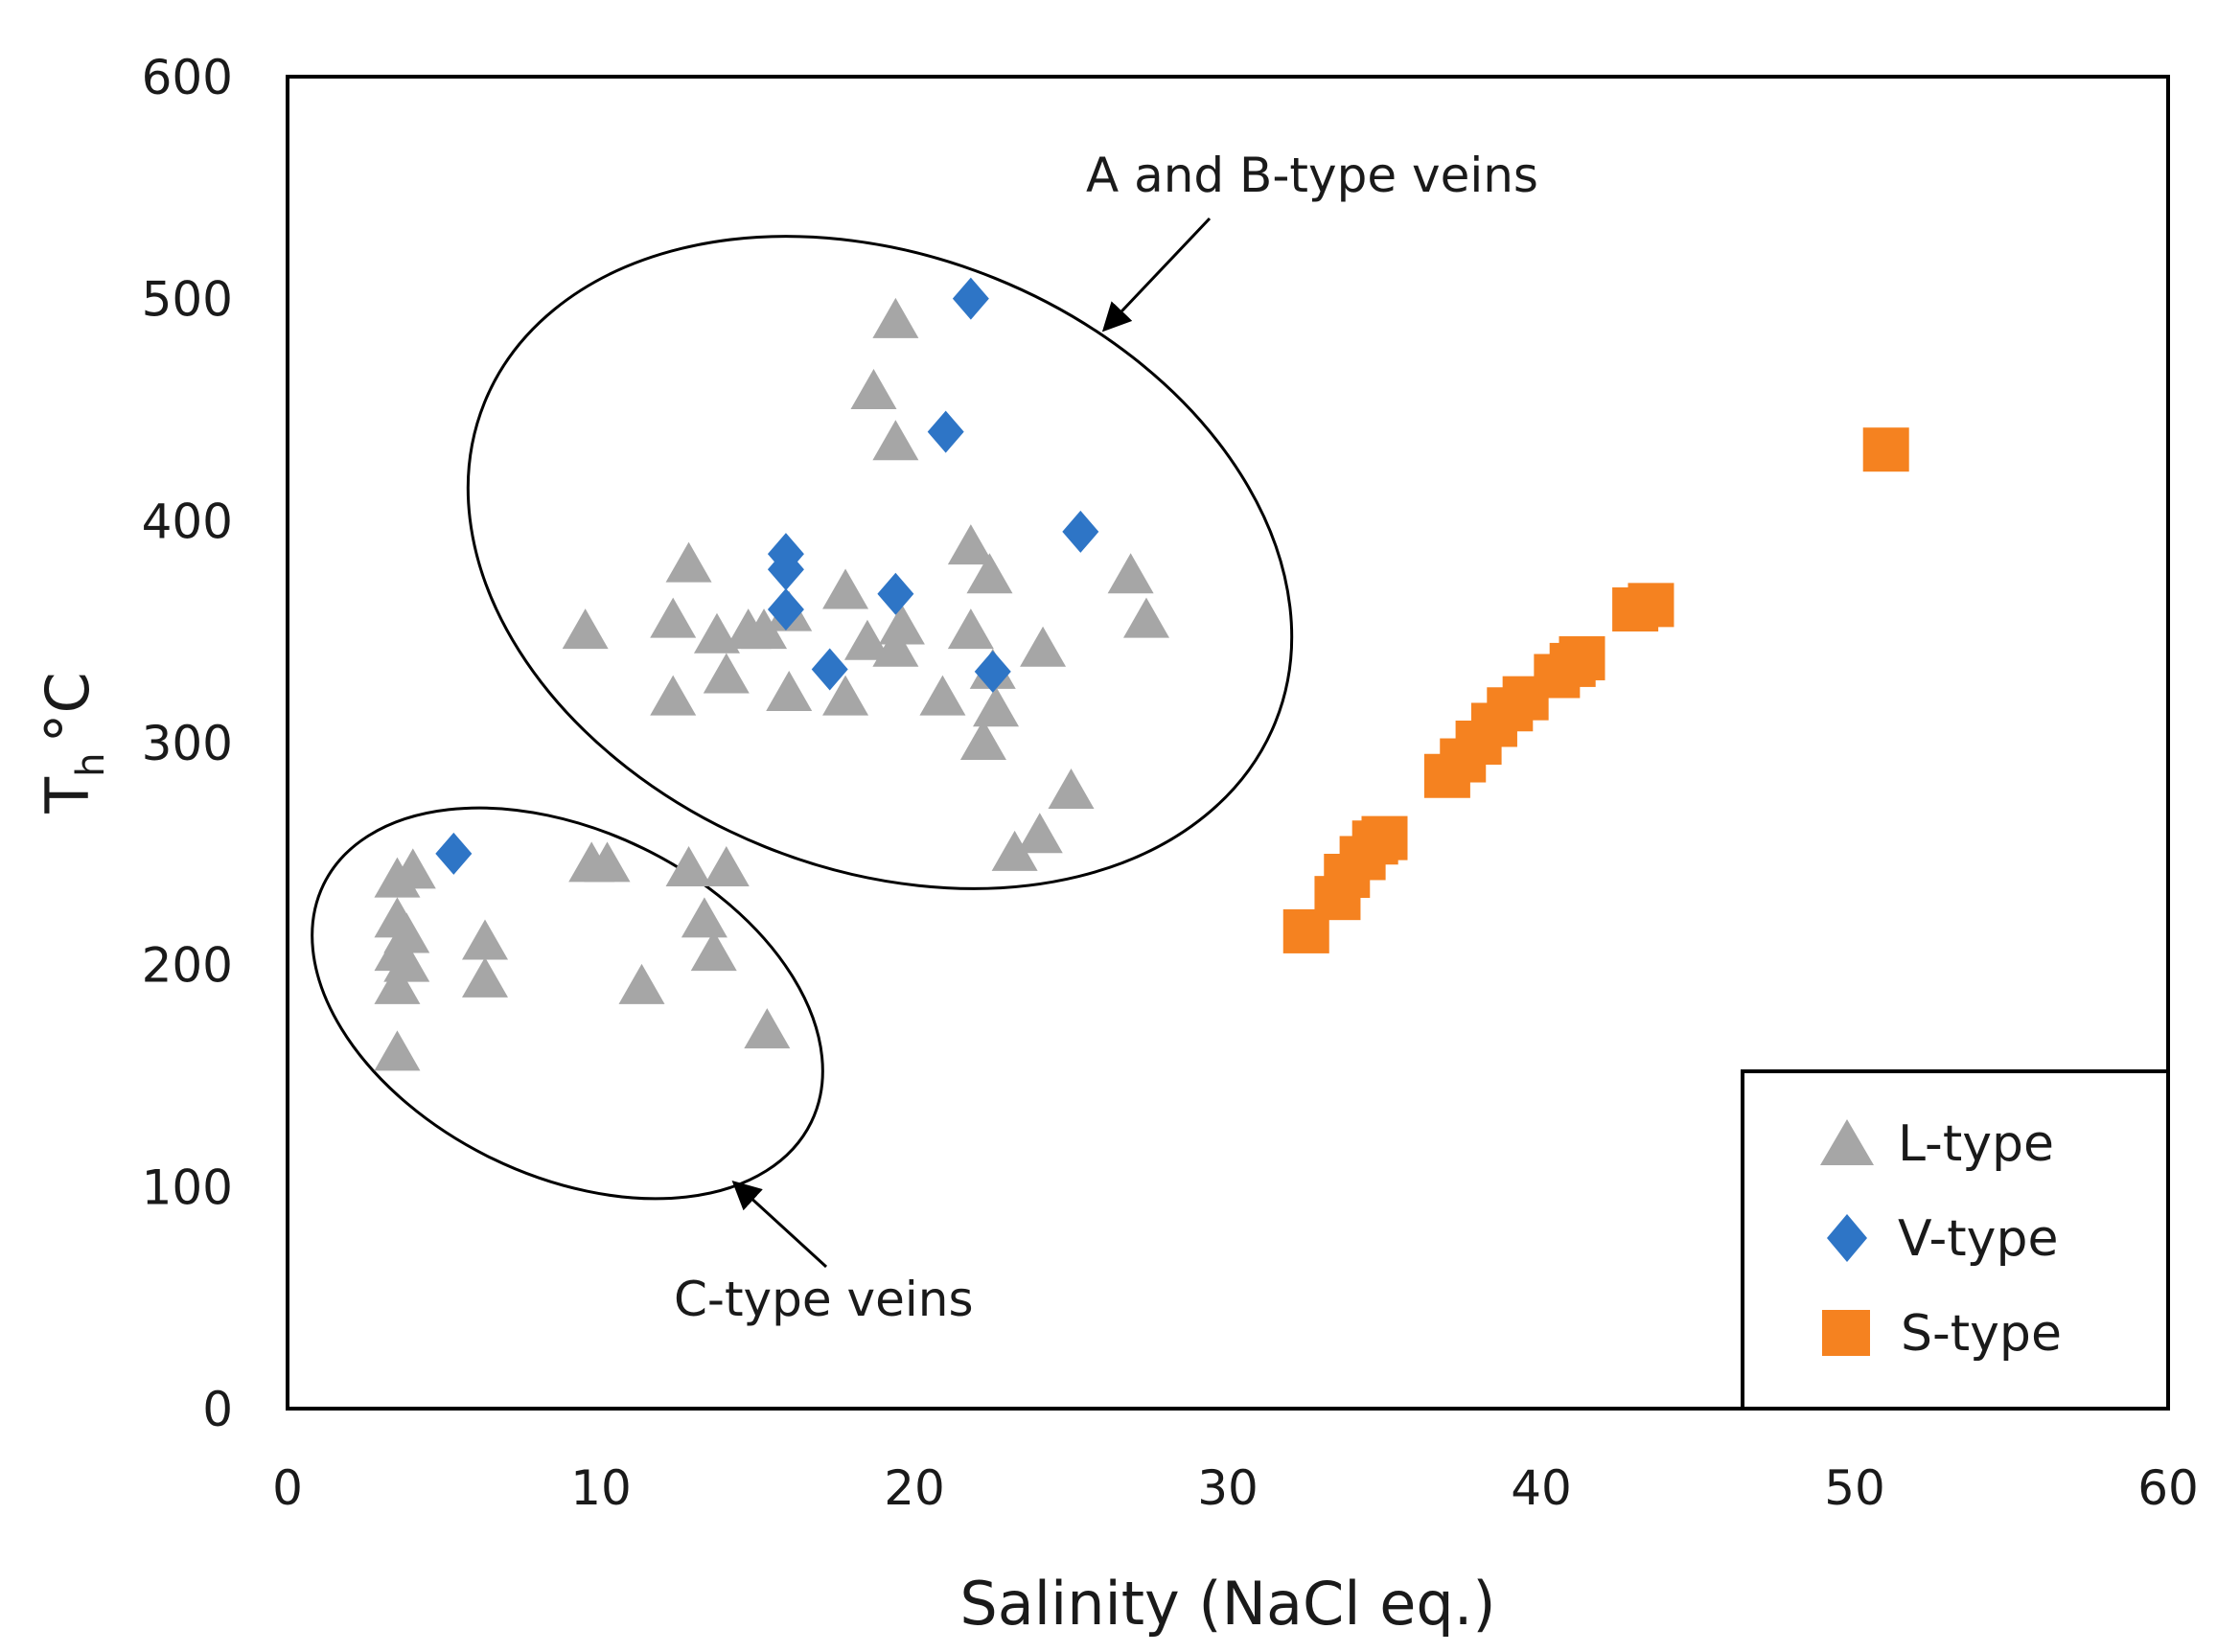 The height and width of the screenshot is (1652, 2217). I want to click on x-axis-label: Salinity (NaCl eq.), so click(1227, 1604).